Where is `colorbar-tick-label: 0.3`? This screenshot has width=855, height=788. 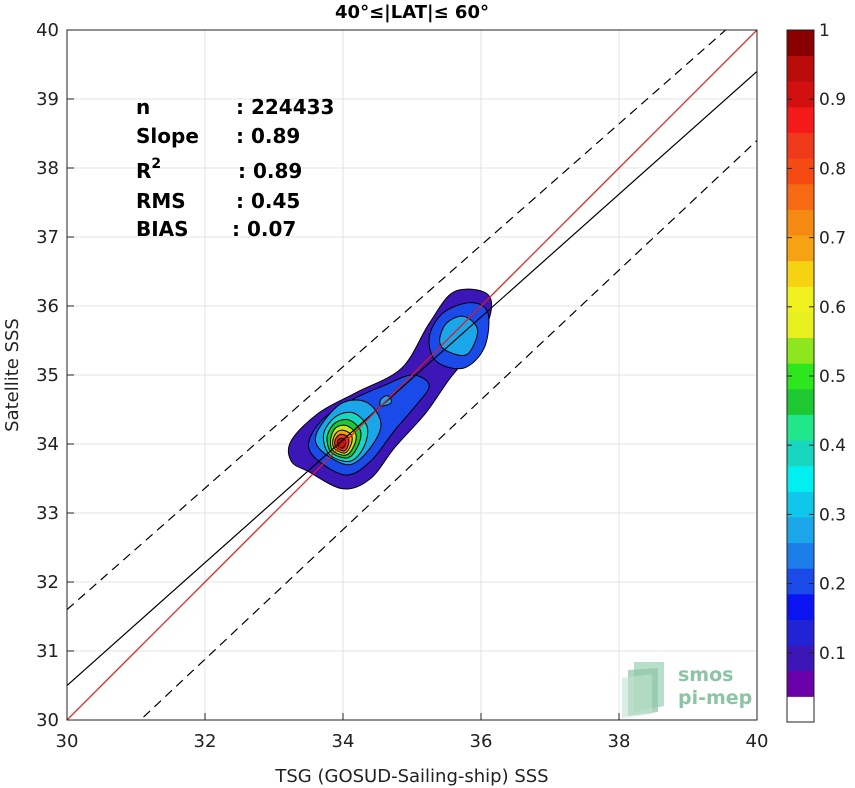 colorbar-tick-label: 0.3 is located at coordinates (832, 515).